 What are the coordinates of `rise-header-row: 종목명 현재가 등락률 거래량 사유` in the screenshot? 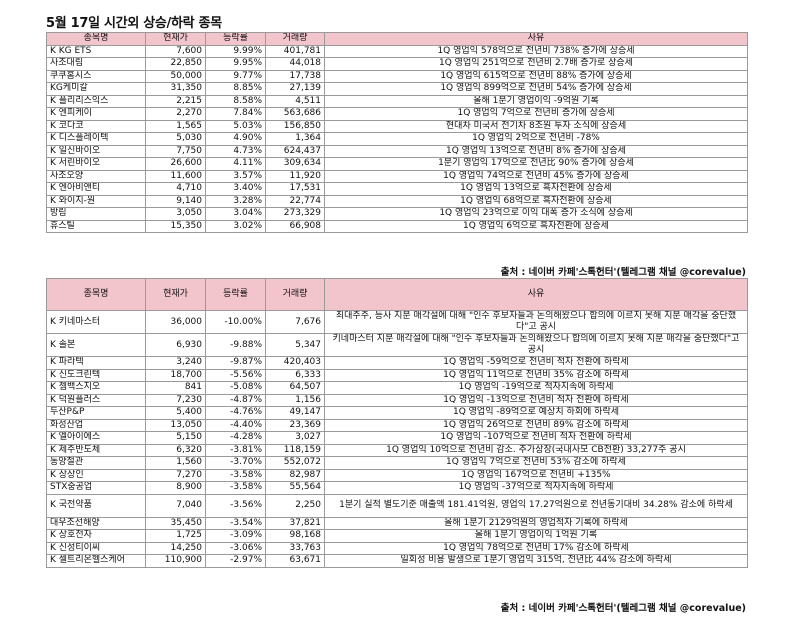 It's located at (397, 39).